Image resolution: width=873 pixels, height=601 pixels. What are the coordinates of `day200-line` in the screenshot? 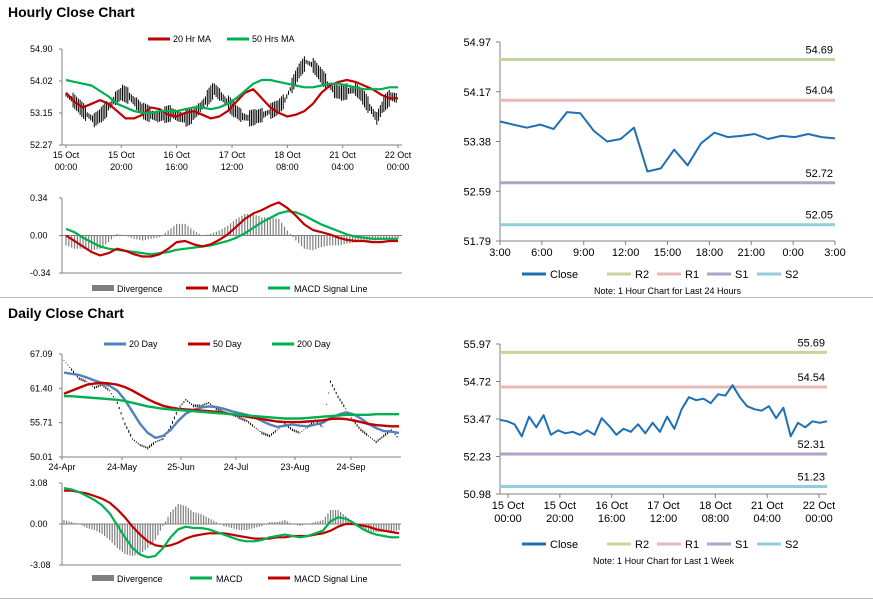 It's located at (231, 407).